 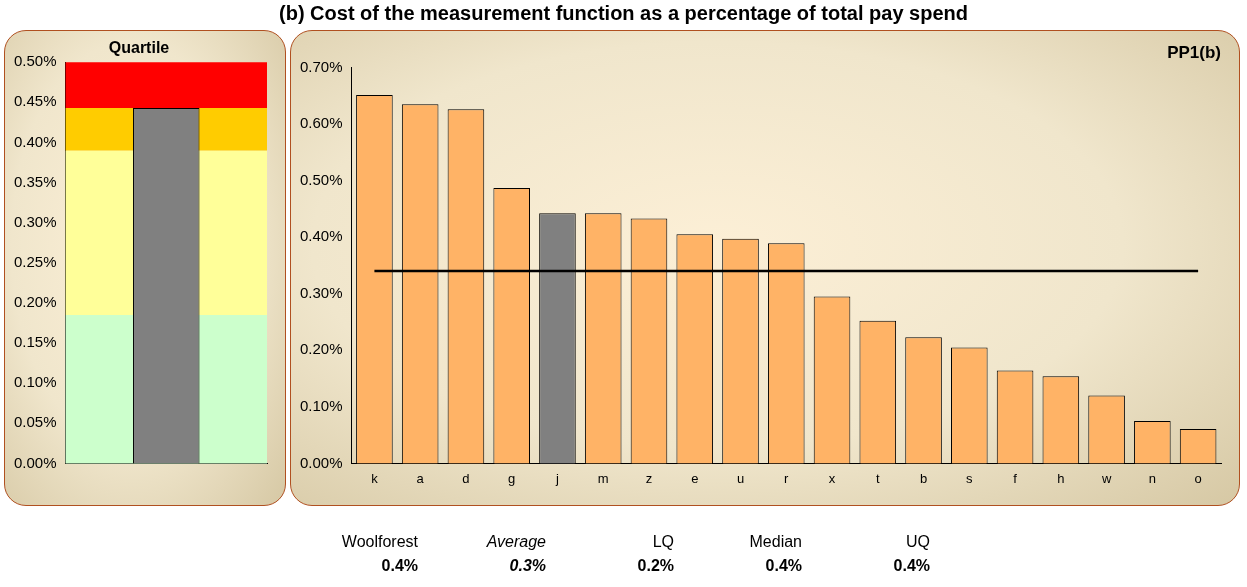 What do you see at coordinates (832, 478) in the screenshot?
I see `x-tick-label: x` at bounding box center [832, 478].